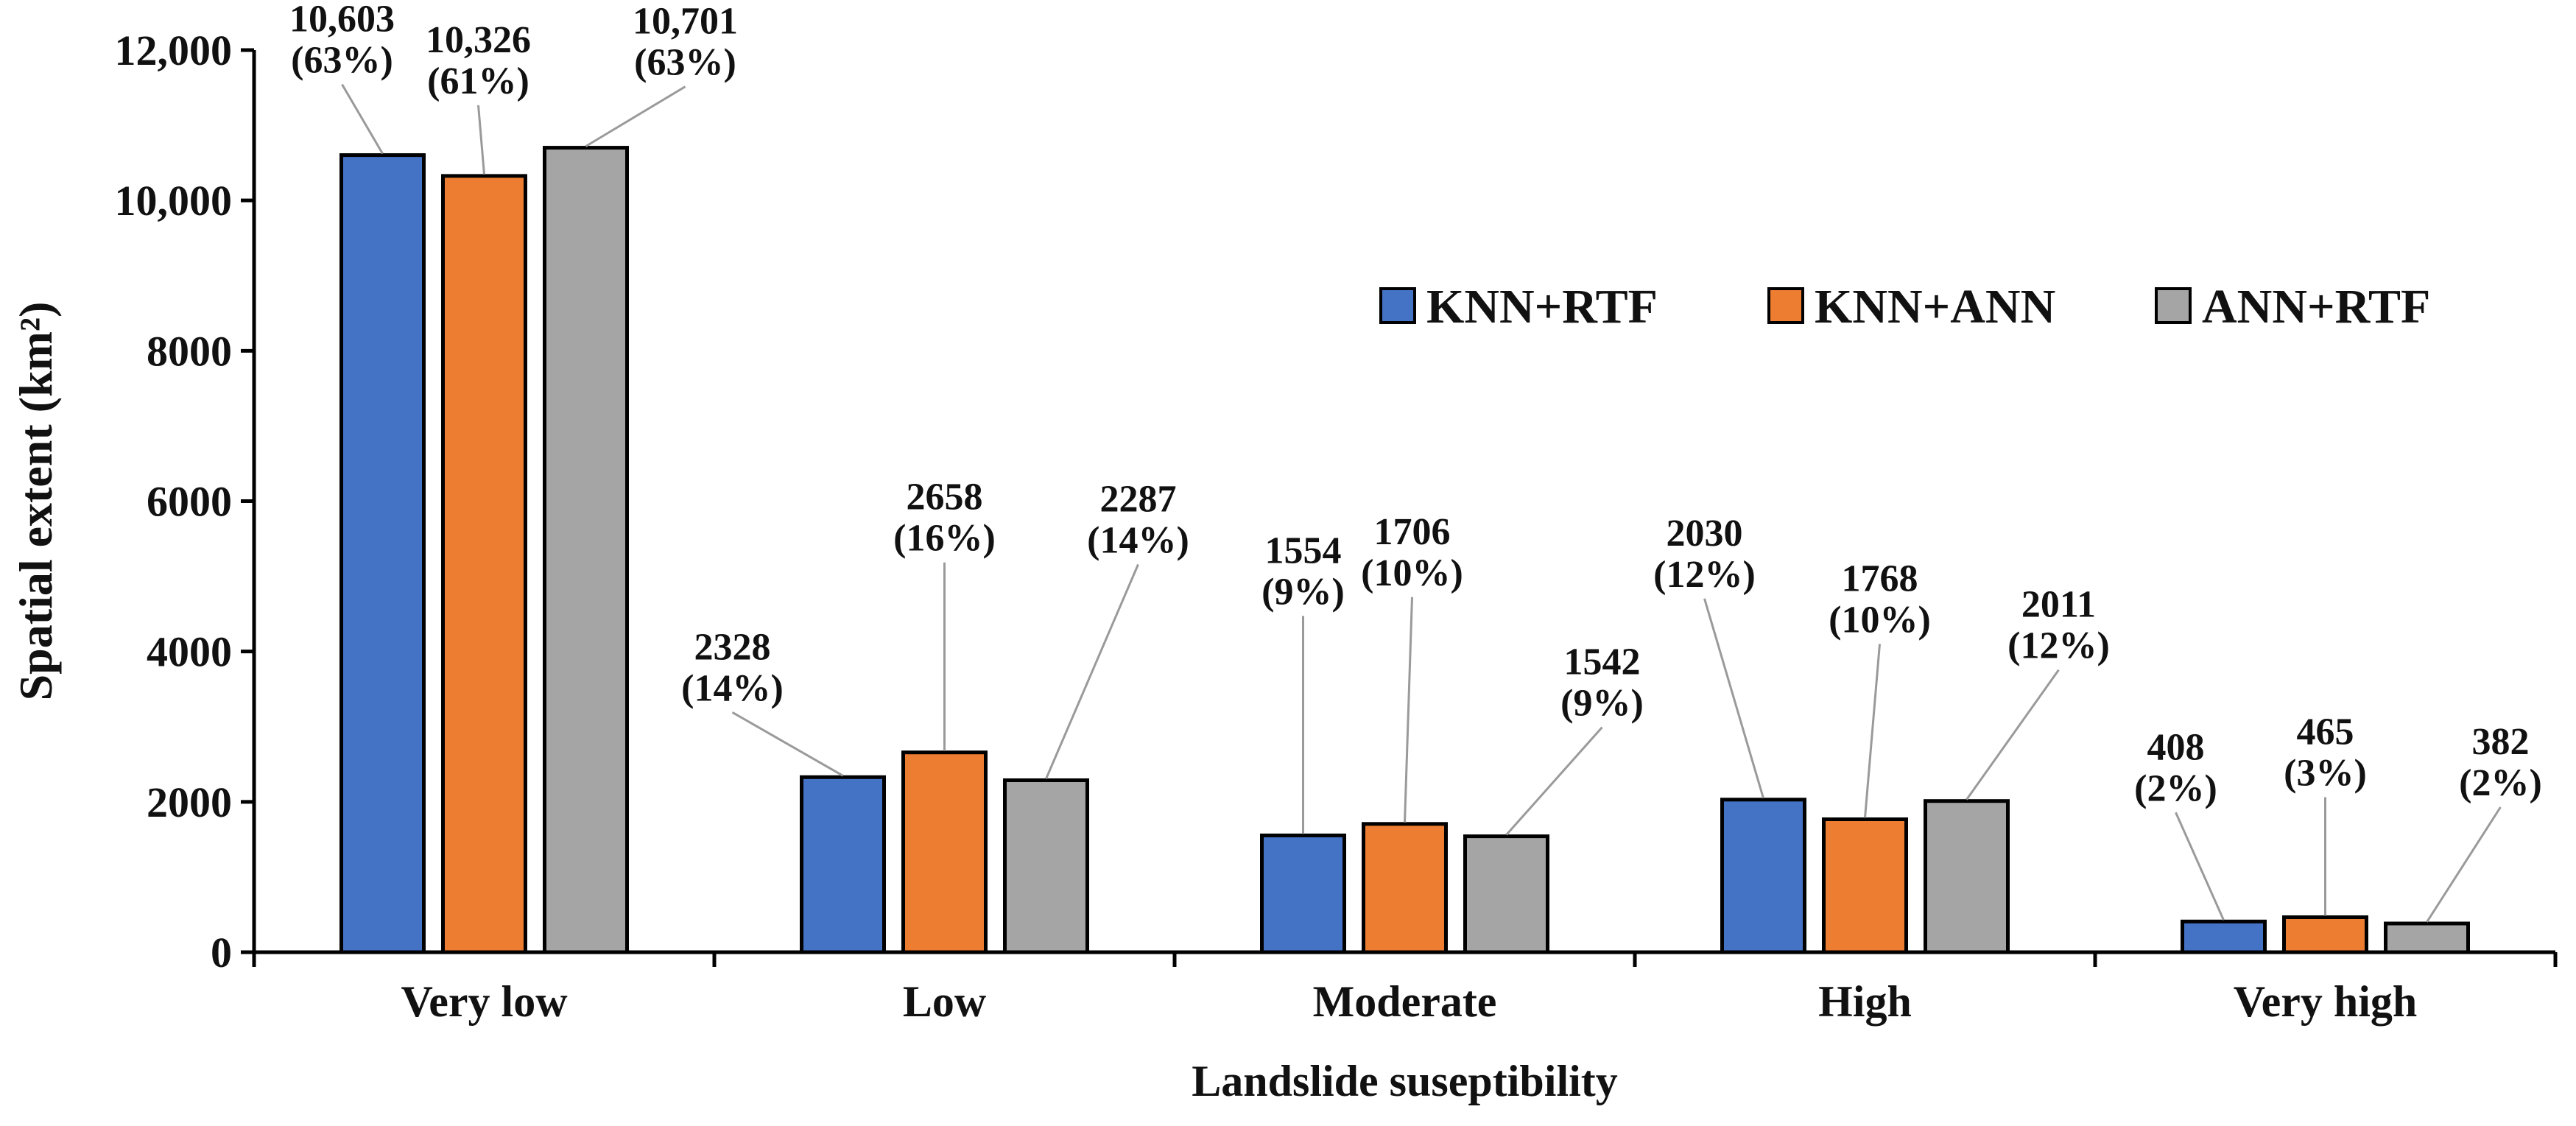  I want to click on data-label-value: 1768, so click(1880, 579).